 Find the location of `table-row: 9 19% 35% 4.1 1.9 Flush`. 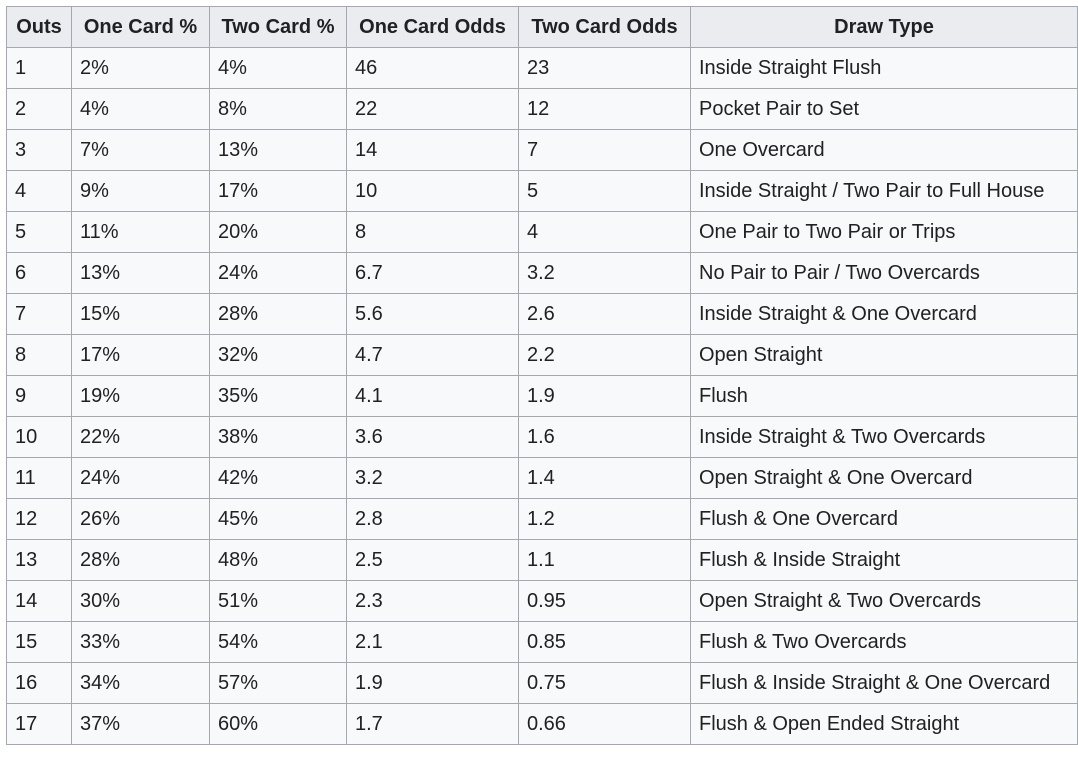

table-row: 9 19% 35% 4.1 1.9 Flush is located at coordinates (542, 396).